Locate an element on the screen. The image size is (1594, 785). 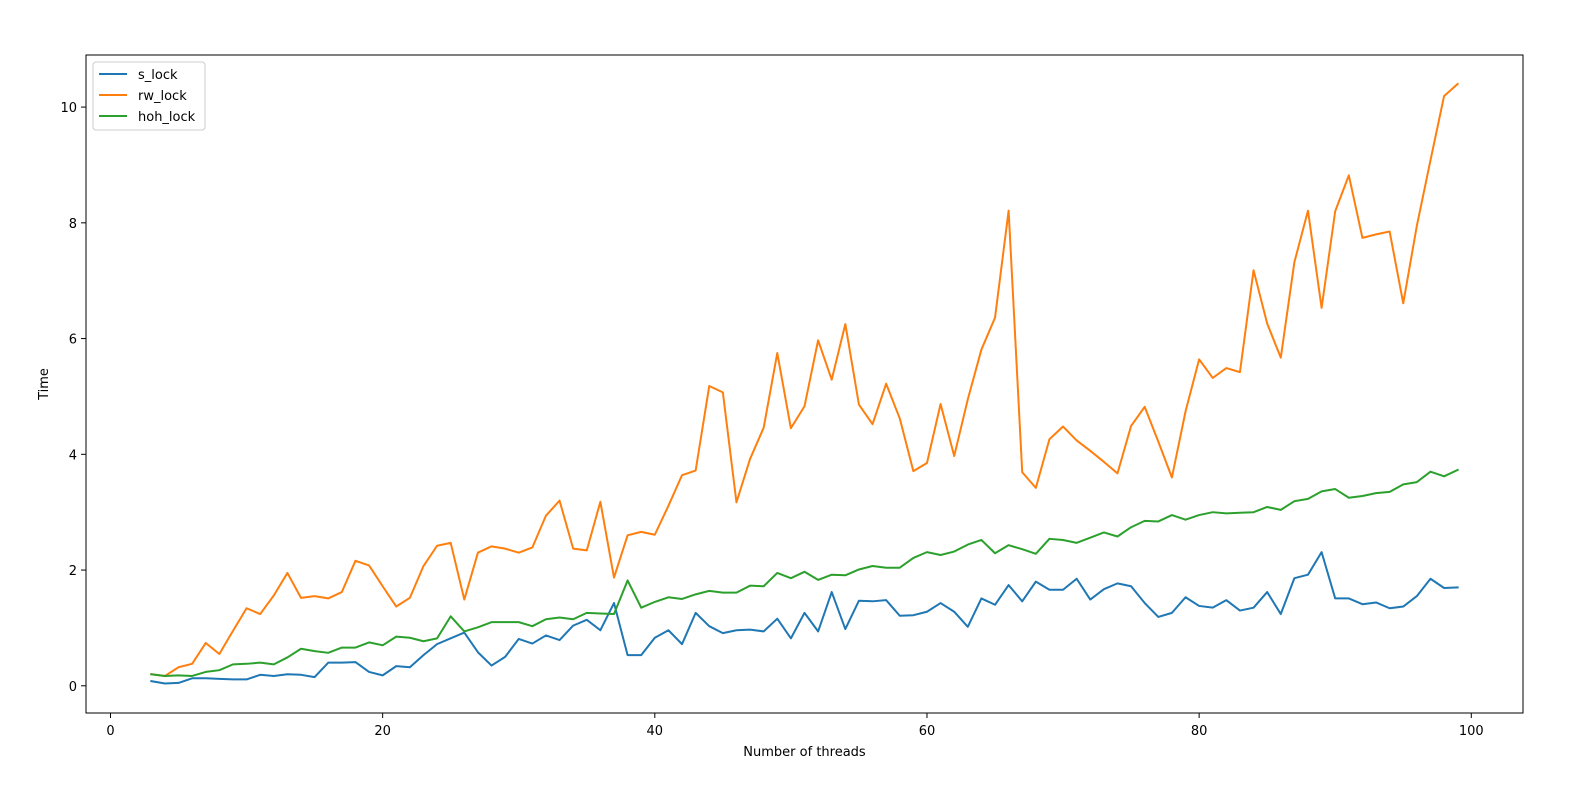
y-axis: 0 2 4 6 8 10 is located at coordinates (73, 398).